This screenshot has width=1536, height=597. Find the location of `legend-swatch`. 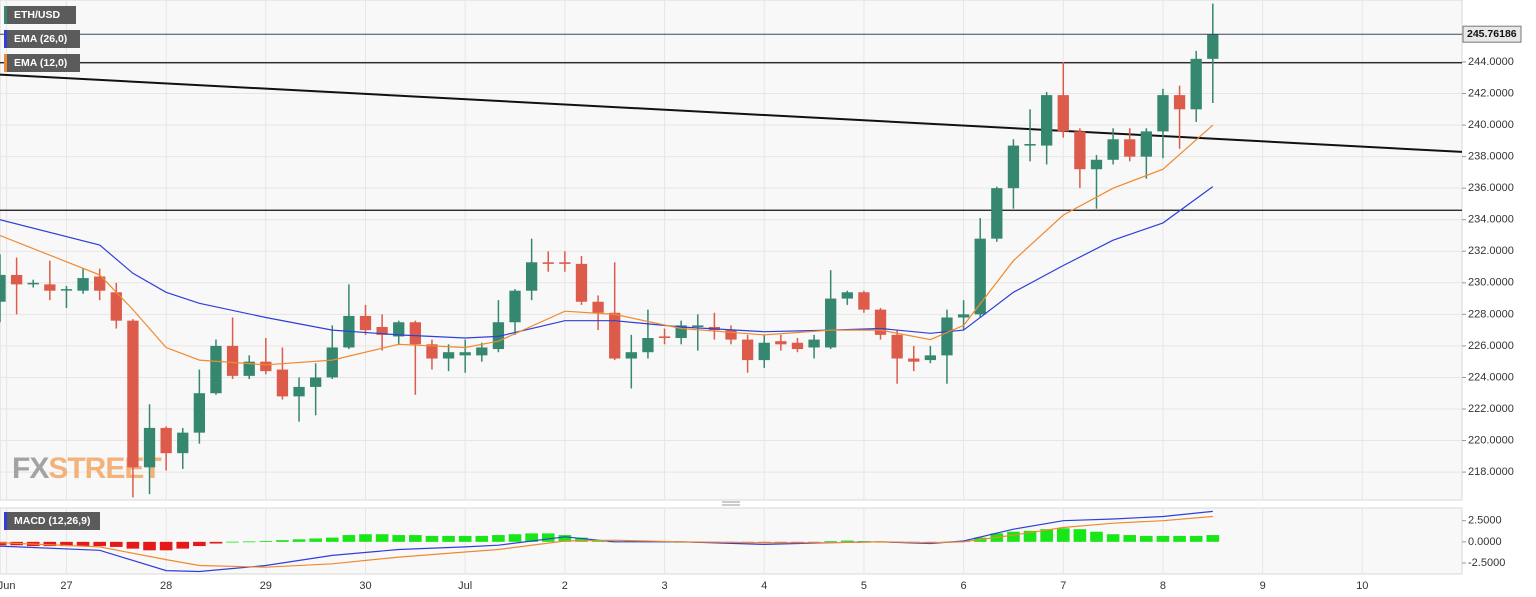

legend-swatch is located at coordinates (5, 39).